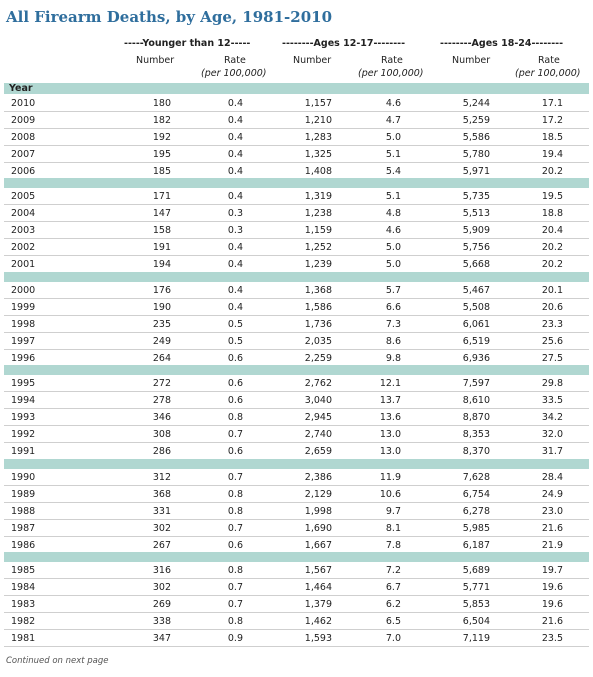  Describe the element at coordinates (161, 621) in the screenshot. I see `cell-number-under-12: 338` at that location.